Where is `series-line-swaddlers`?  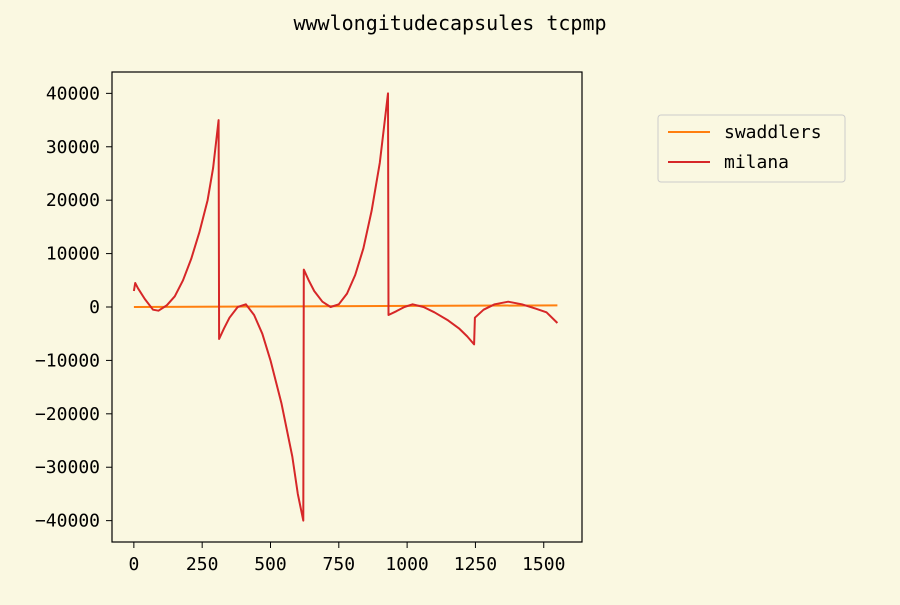
series-line-swaddlers is located at coordinates (345, 306).